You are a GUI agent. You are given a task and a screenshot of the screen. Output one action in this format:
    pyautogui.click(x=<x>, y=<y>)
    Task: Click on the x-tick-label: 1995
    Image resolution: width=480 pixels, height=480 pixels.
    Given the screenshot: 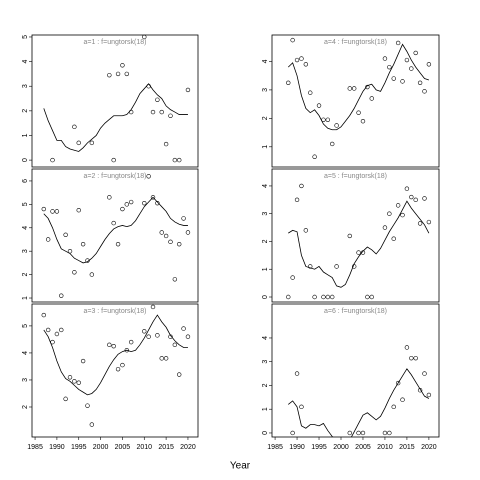 What is the action you would take?
    pyautogui.click(x=319, y=447)
    